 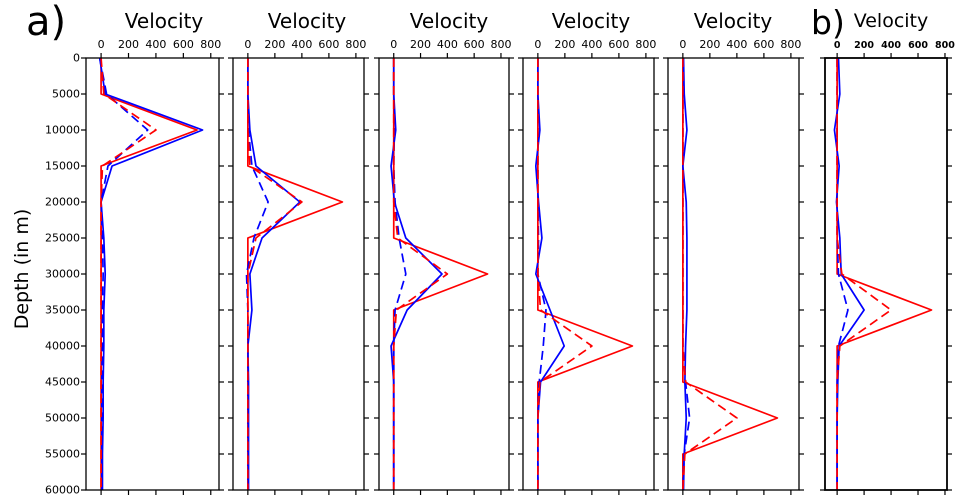 I want to click on y-axis-label: Depth (in m), so click(x=22, y=269).